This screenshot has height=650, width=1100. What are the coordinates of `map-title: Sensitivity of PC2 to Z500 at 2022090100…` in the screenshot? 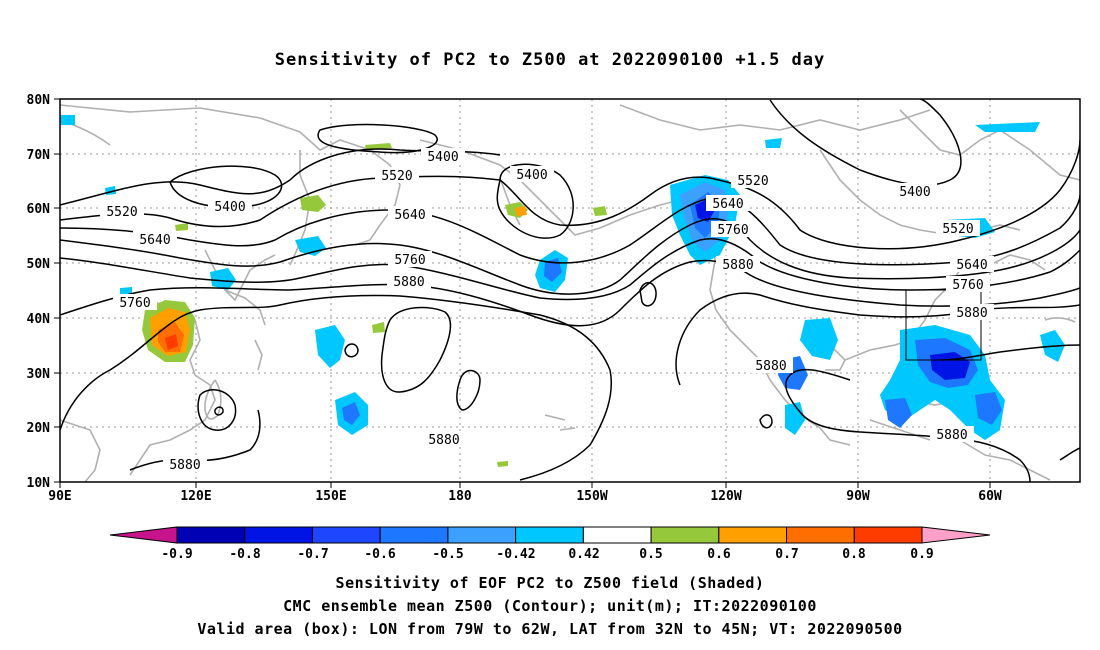 It's located at (550, 60).